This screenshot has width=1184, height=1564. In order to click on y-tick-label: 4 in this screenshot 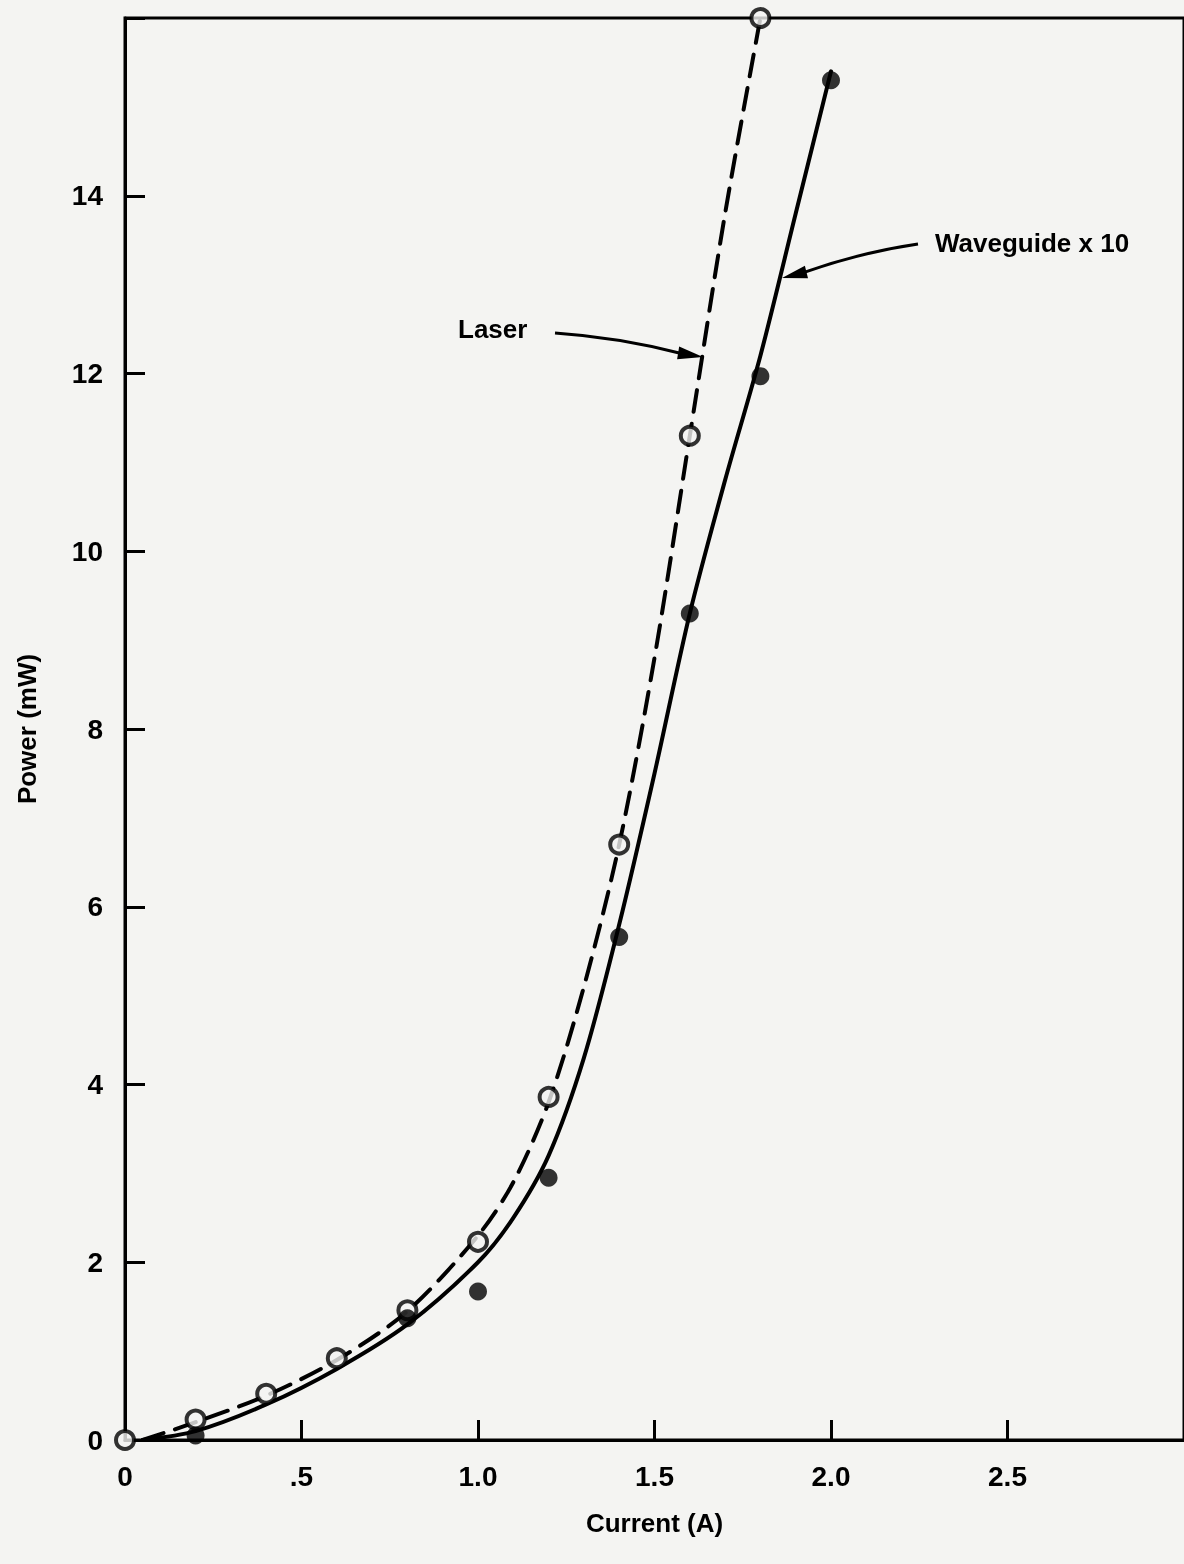, I will do `click(95, 1084)`.